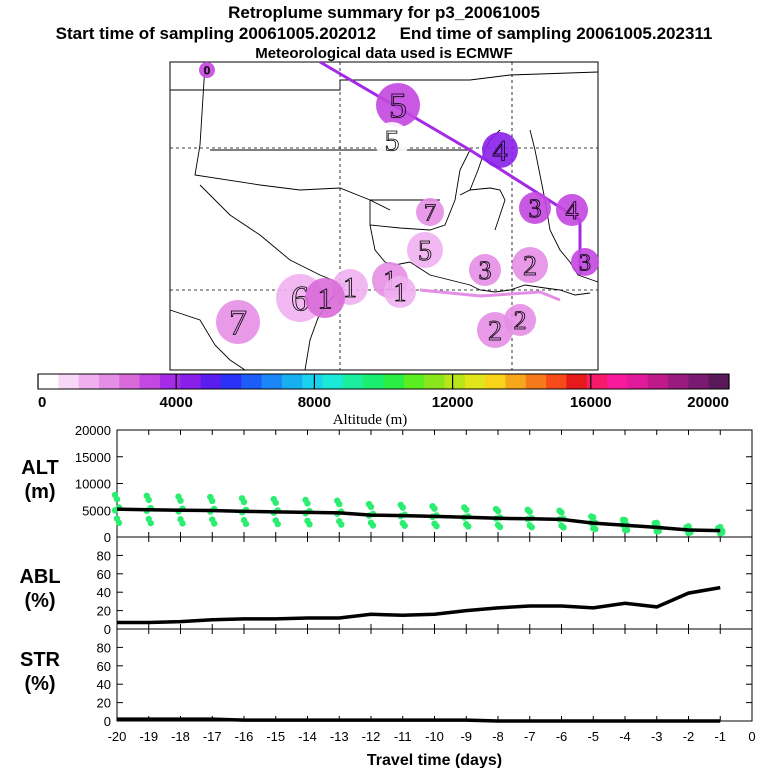  What do you see at coordinates (530, 736) in the screenshot?
I see `x-tick-label: -7` at bounding box center [530, 736].